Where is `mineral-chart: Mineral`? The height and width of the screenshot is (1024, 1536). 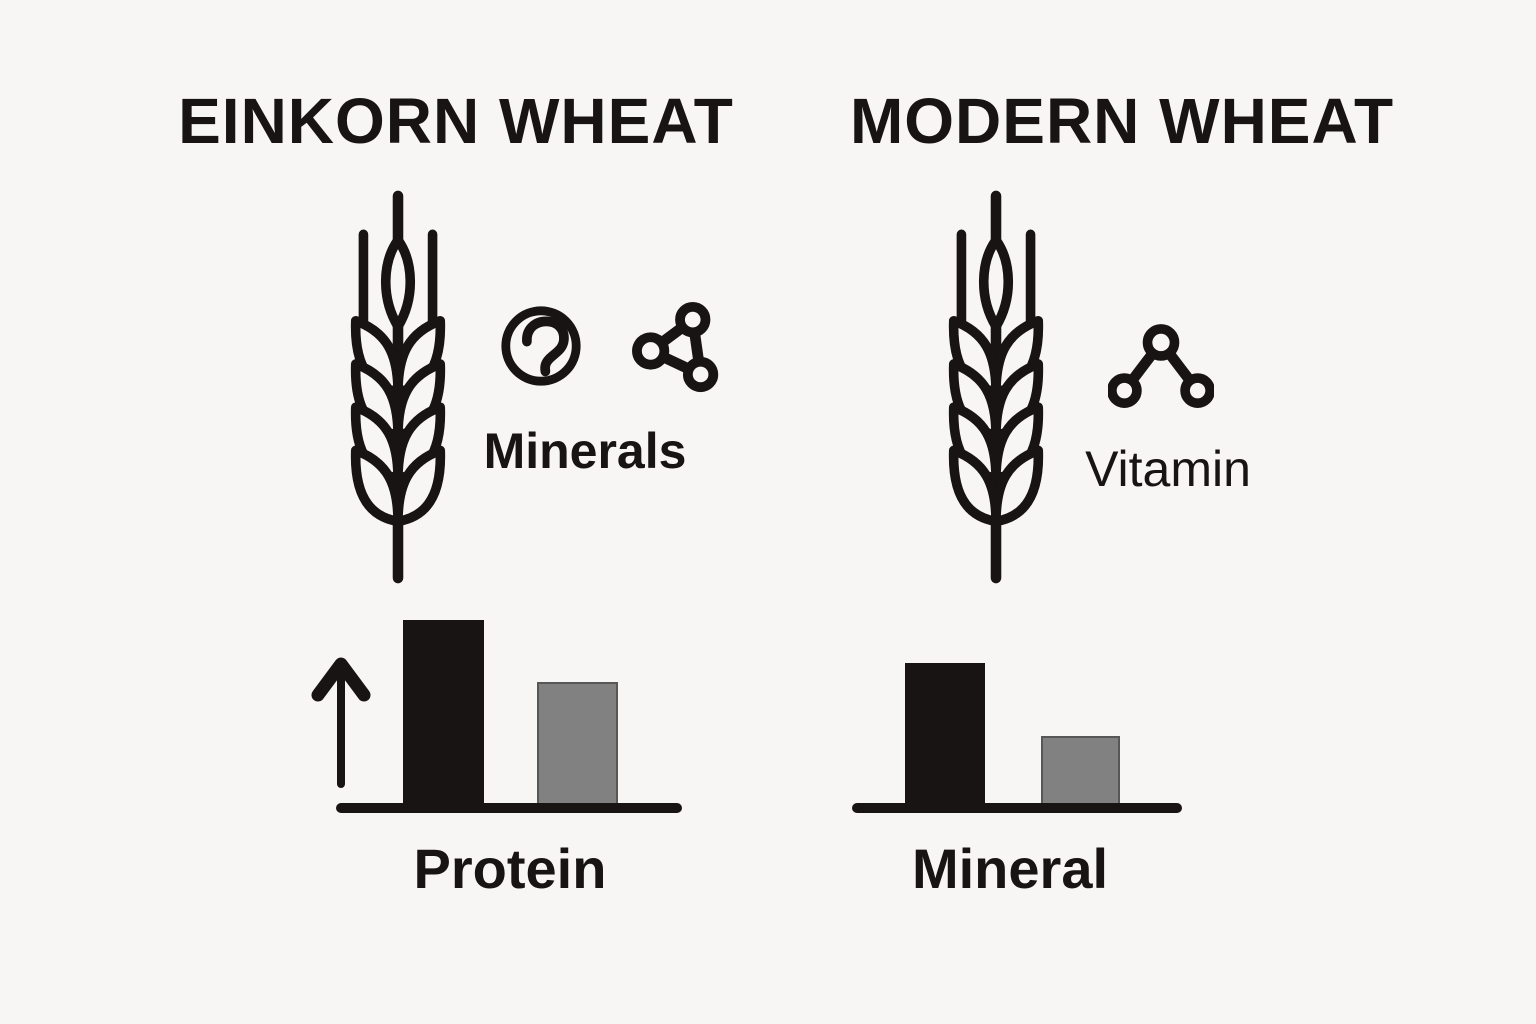 mineral-chart: Mineral is located at coordinates (1020, 760).